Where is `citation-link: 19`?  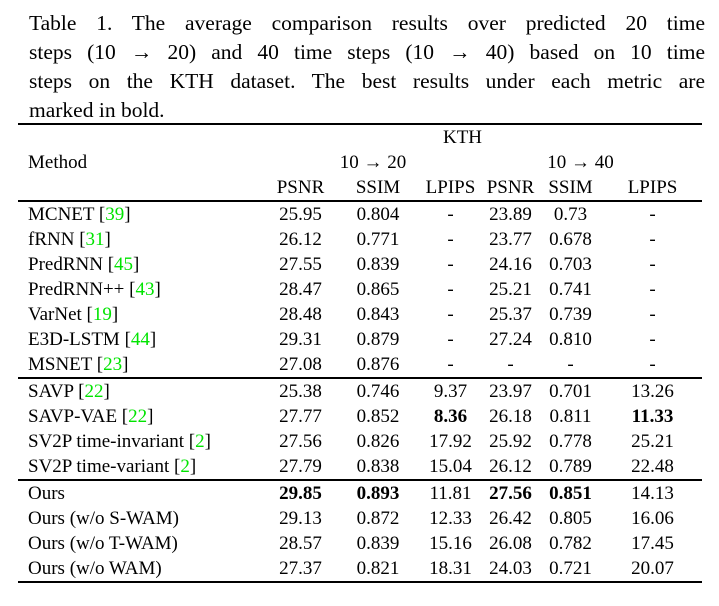 citation-link: 19 is located at coordinates (102, 314).